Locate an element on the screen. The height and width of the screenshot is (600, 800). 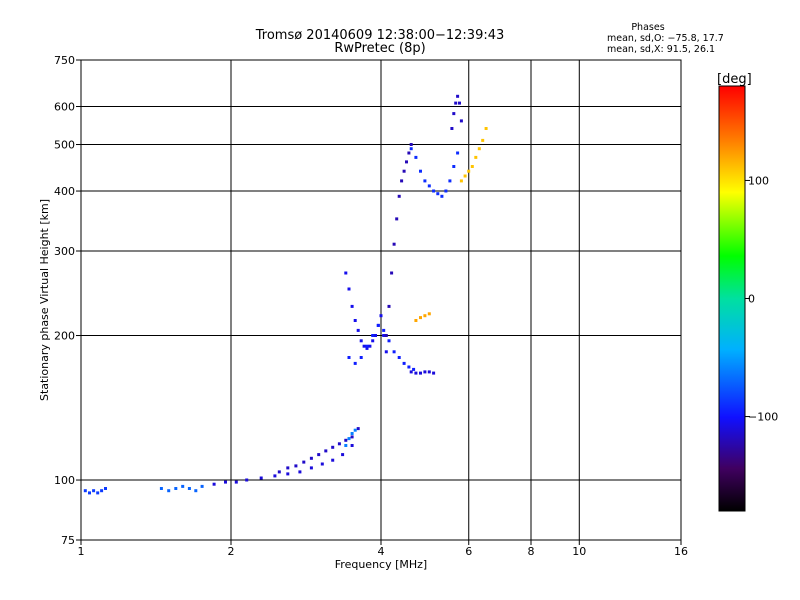
chart-title: Tromsø 20140609 12:38:00−12:39:43 is located at coordinates (380, 35).